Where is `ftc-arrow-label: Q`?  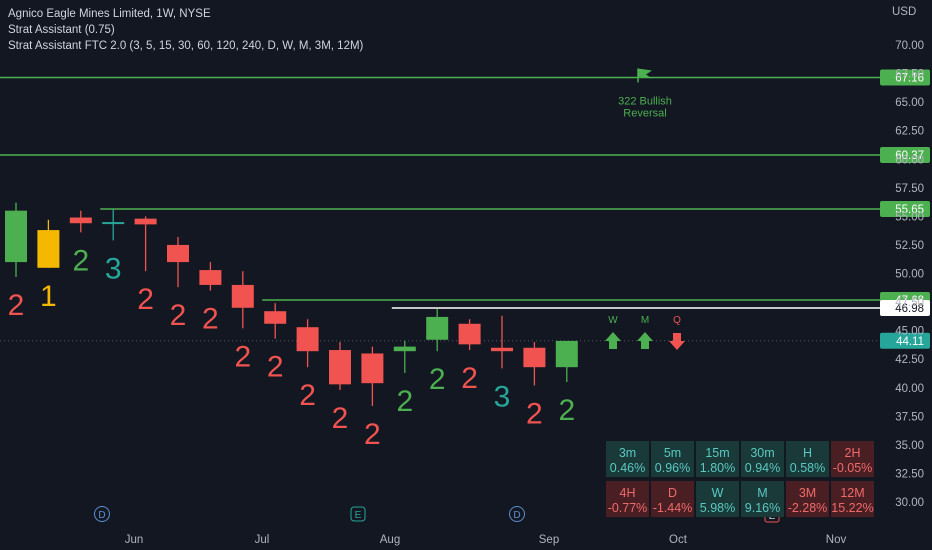
ftc-arrow-label: Q is located at coordinates (677, 320).